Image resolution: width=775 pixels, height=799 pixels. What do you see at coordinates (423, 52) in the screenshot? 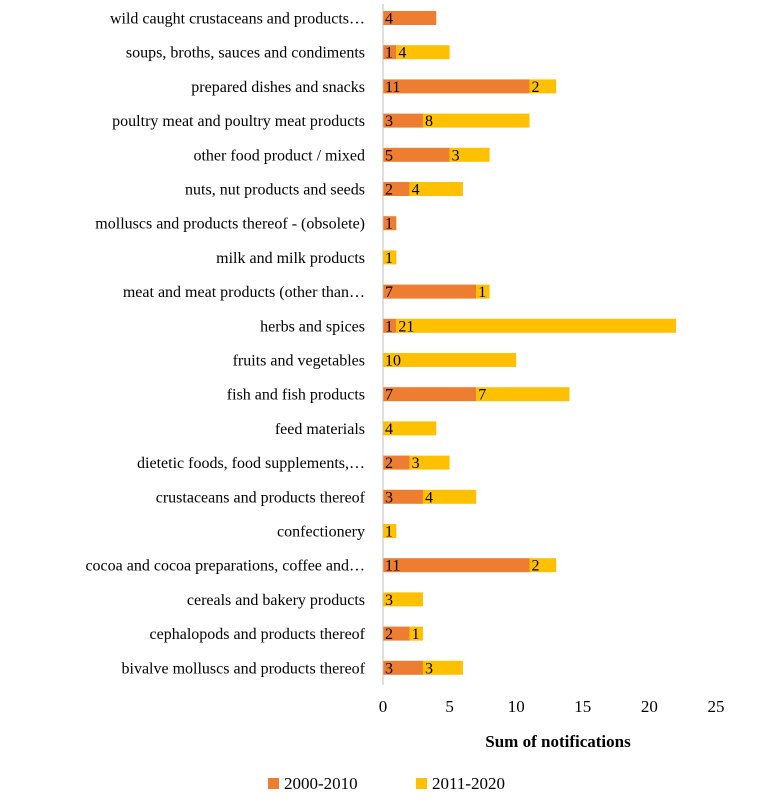
I see `bar-2011-2020-soups-broths-sauces-and-condiments` at bounding box center [423, 52].